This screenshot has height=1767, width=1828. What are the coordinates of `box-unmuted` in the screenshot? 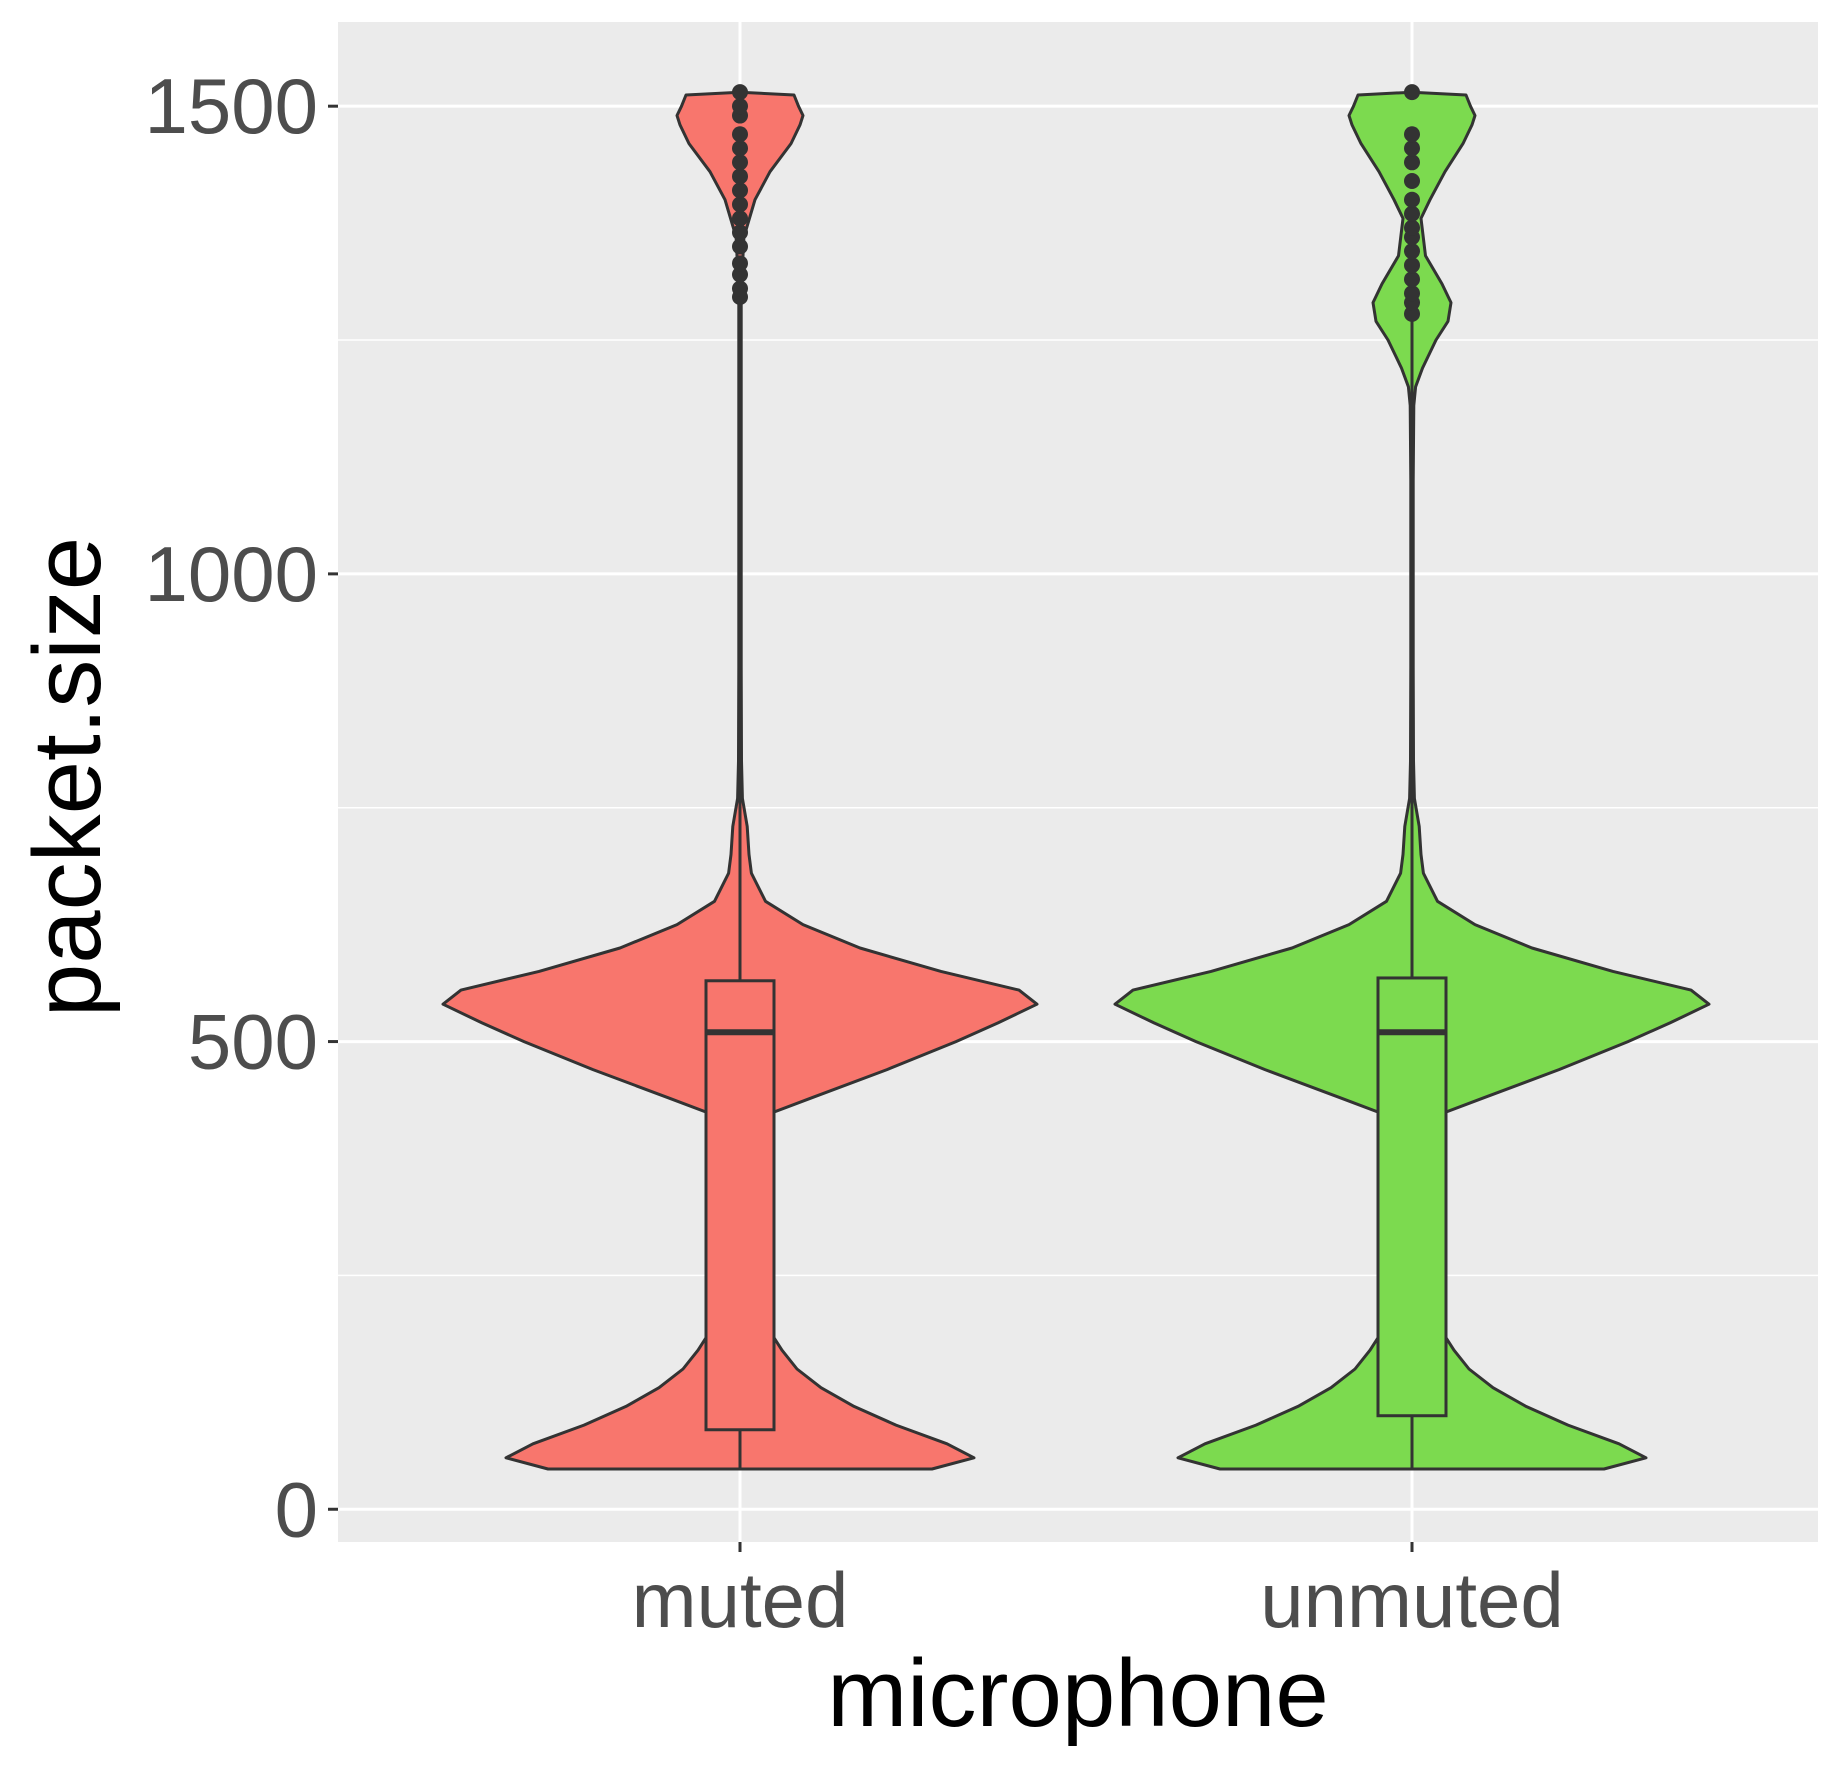 It's located at (1412, 1197).